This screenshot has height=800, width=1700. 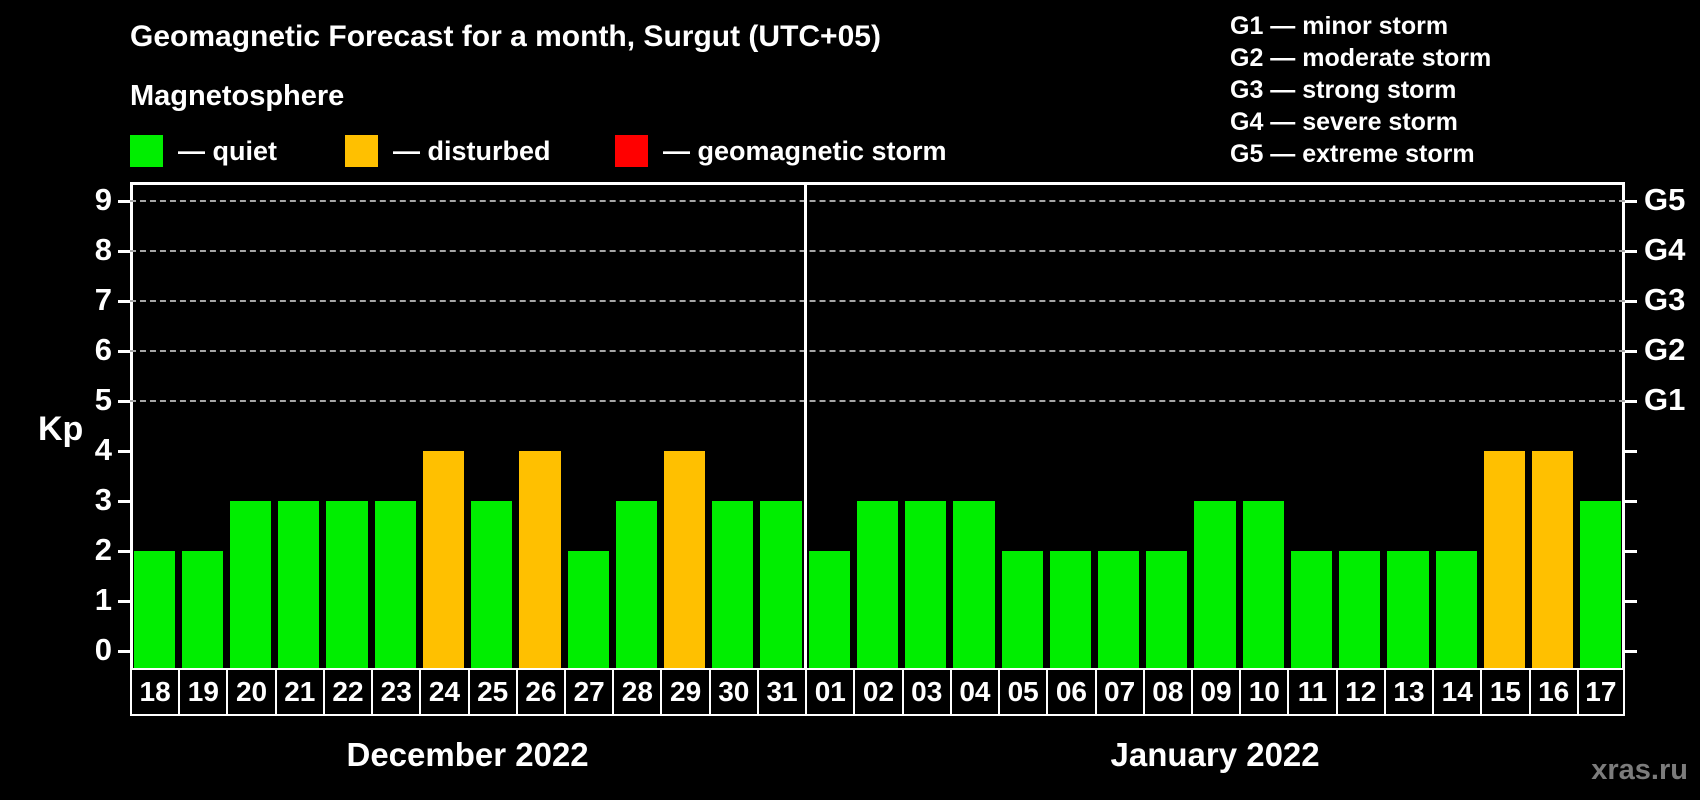 What do you see at coordinates (203, 692) in the screenshot?
I see `day-label: 19` at bounding box center [203, 692].